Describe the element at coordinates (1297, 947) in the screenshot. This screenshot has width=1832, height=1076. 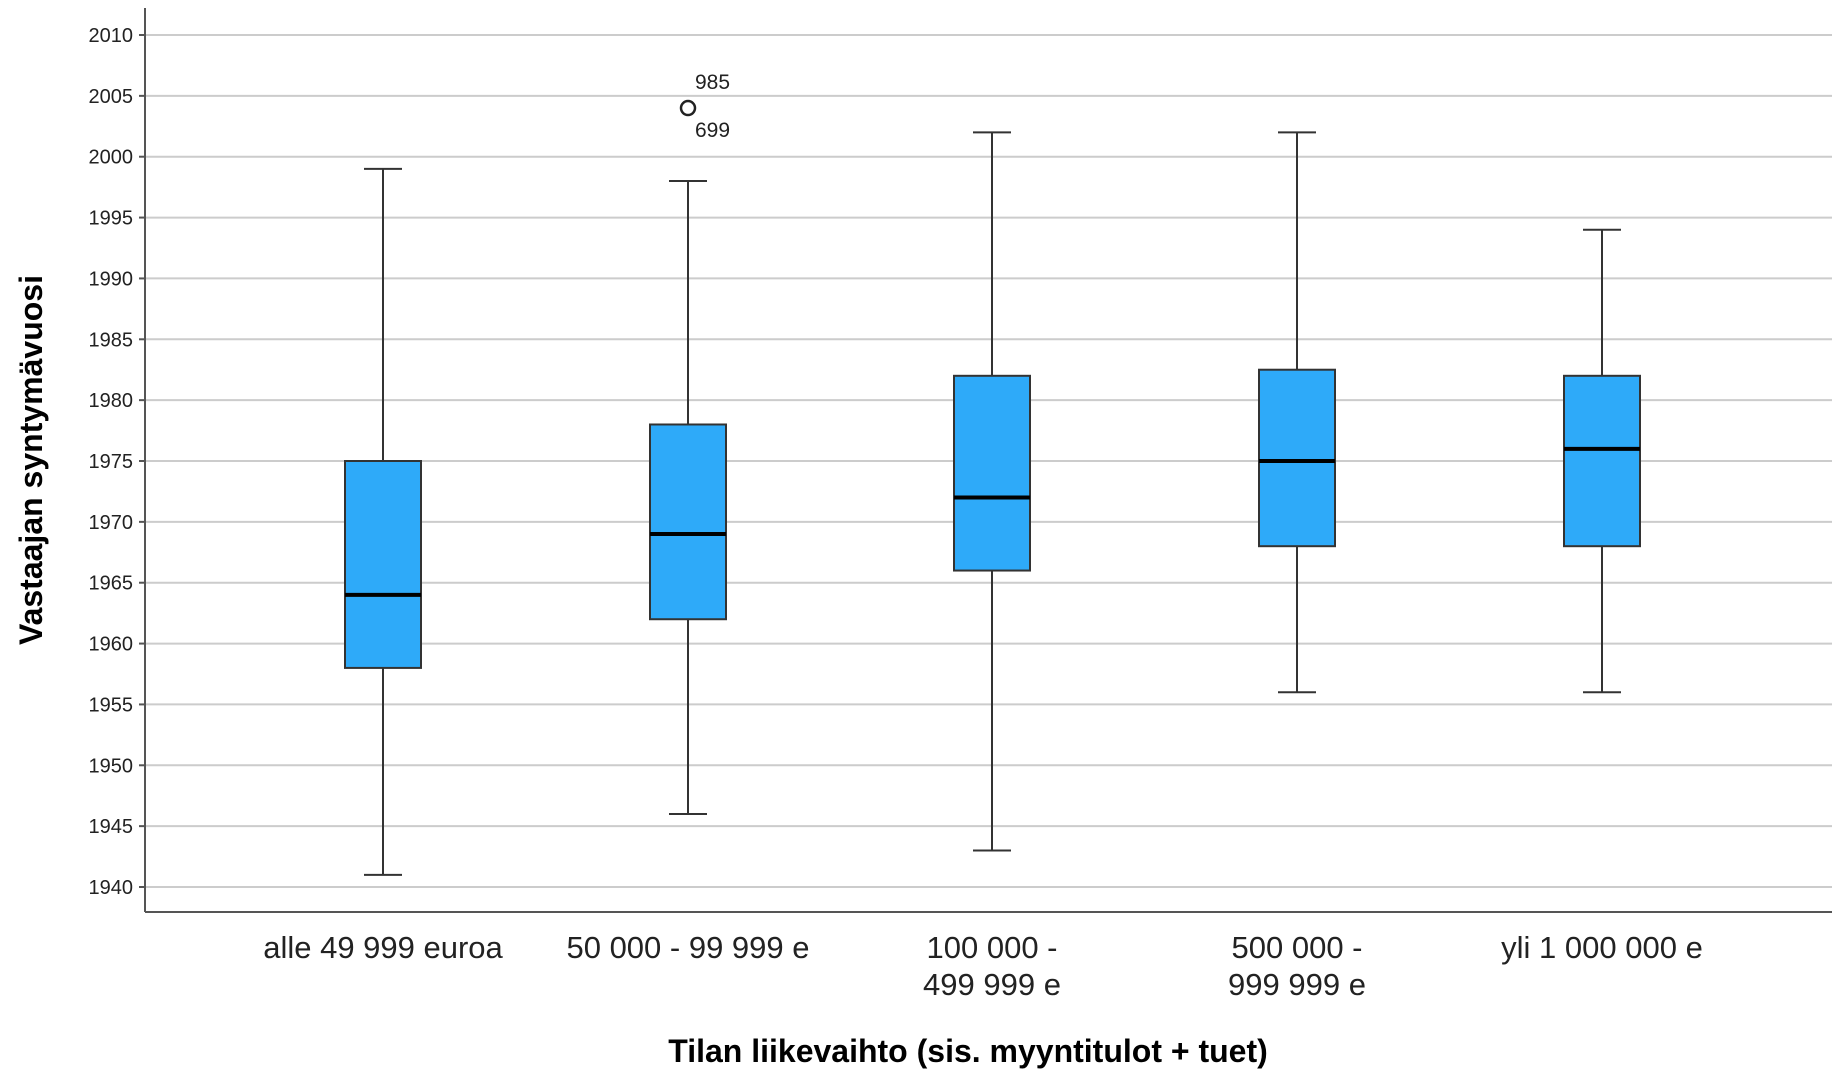
I see `x-category-label-line: 500 000 -` at that location.